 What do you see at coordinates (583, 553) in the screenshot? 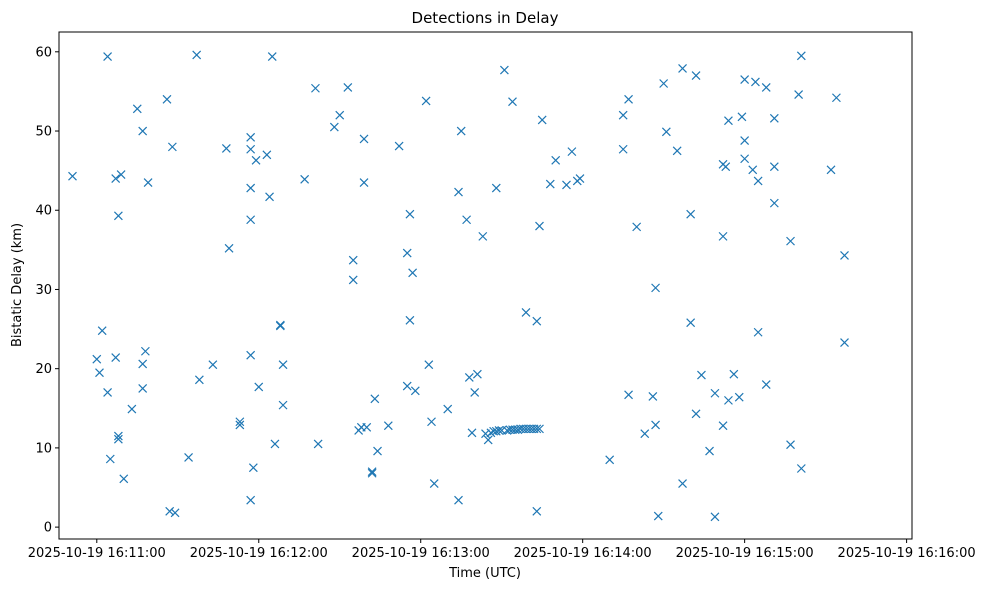
I see `x-tick-label-3: 2025-10-19 16:14:00` at bounding box center [583, 553].